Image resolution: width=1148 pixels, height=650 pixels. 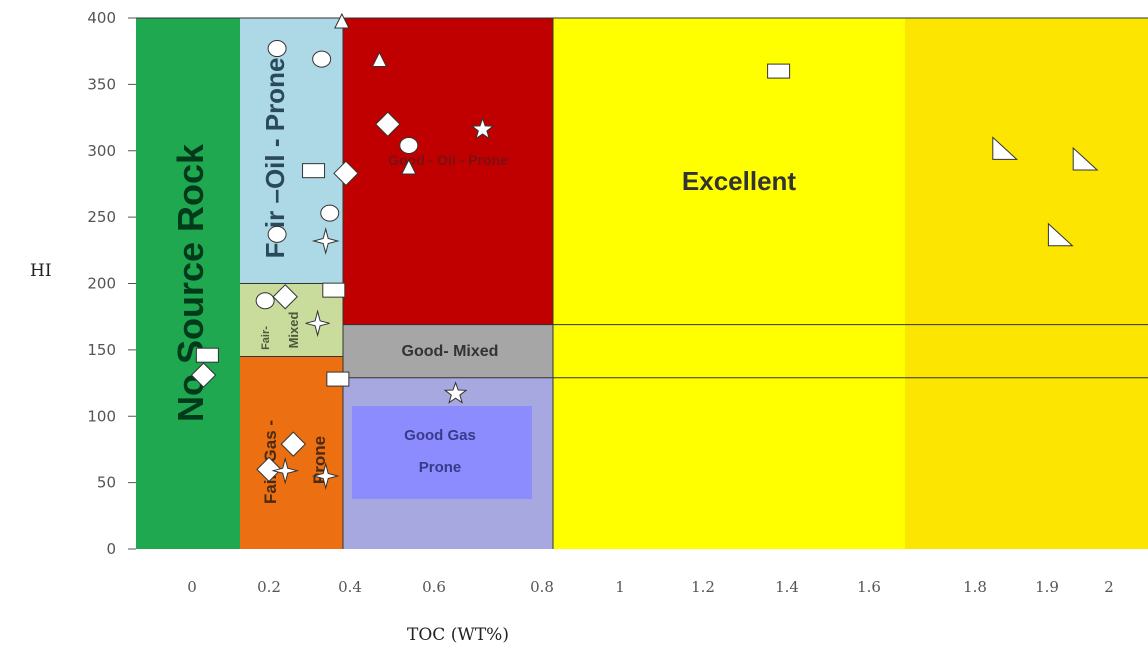 What do you see at coordinates (192, 587) in the screenshot?
I see `x-tick-label: 0` at bounding box center [192, 587].